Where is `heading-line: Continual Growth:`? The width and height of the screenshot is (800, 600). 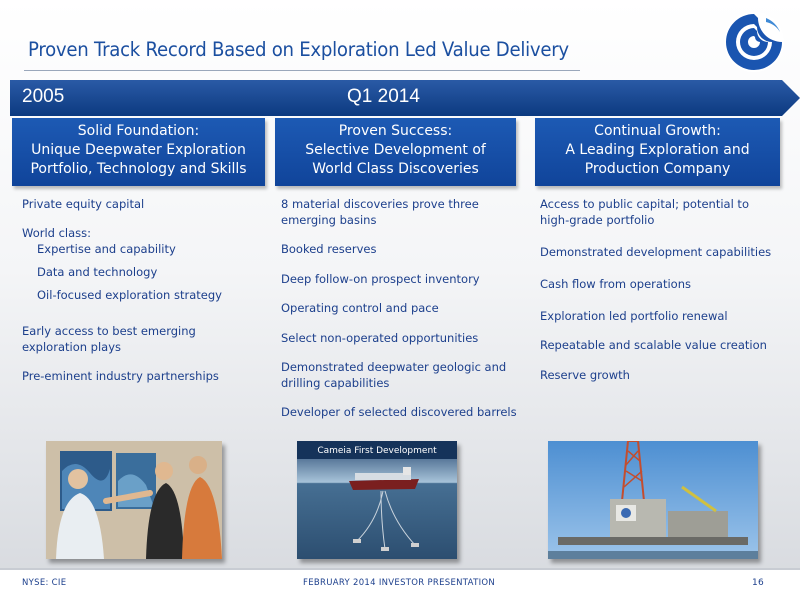
heading-line: Continual Growth: is located at coordinates (657, 131).